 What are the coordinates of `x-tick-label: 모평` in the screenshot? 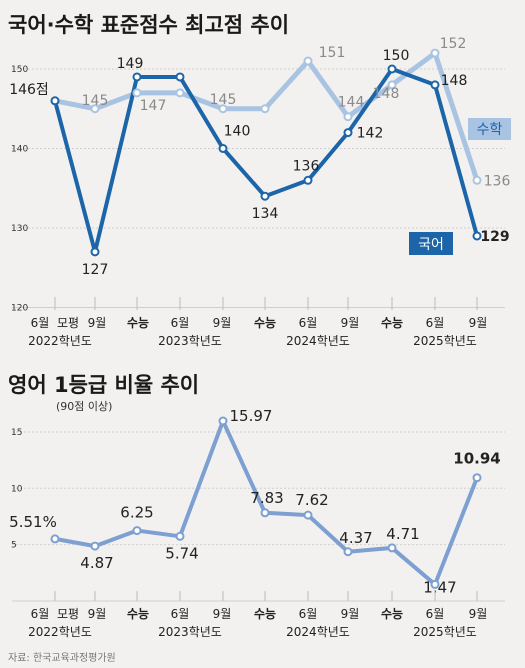 It's located at (68, 323).